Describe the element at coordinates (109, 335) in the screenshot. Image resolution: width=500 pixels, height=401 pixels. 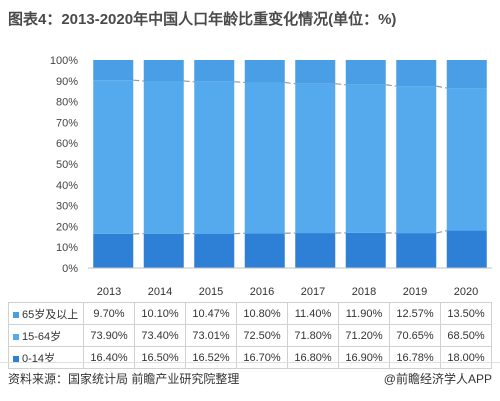
I see `data-label: 73.90%` at that location.